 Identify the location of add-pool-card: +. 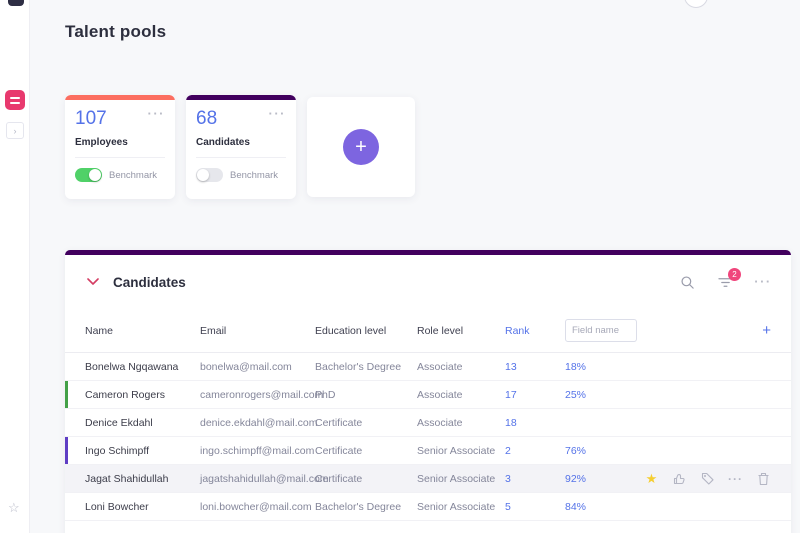
(361, 147).